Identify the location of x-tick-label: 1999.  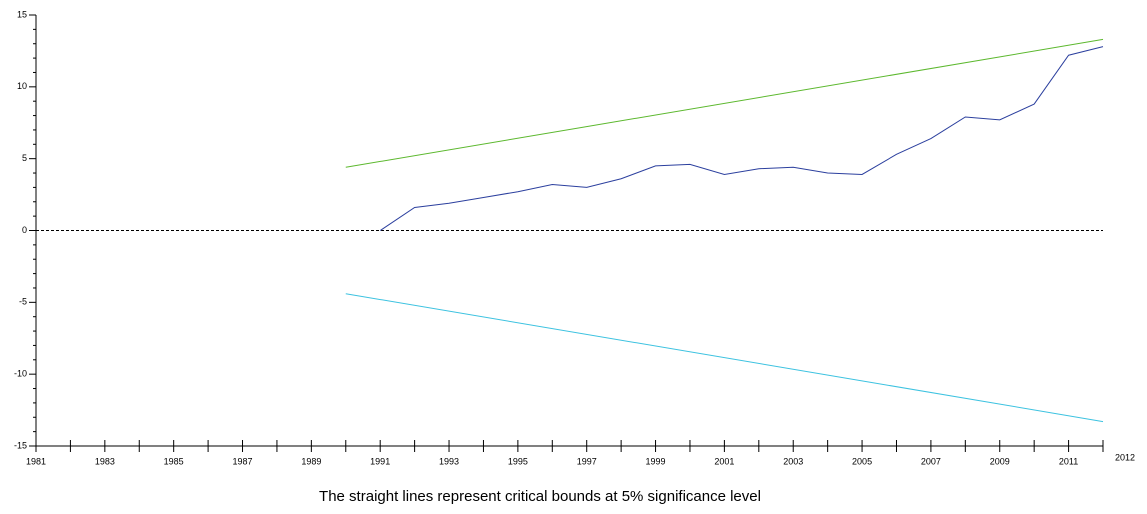
(656, 461).